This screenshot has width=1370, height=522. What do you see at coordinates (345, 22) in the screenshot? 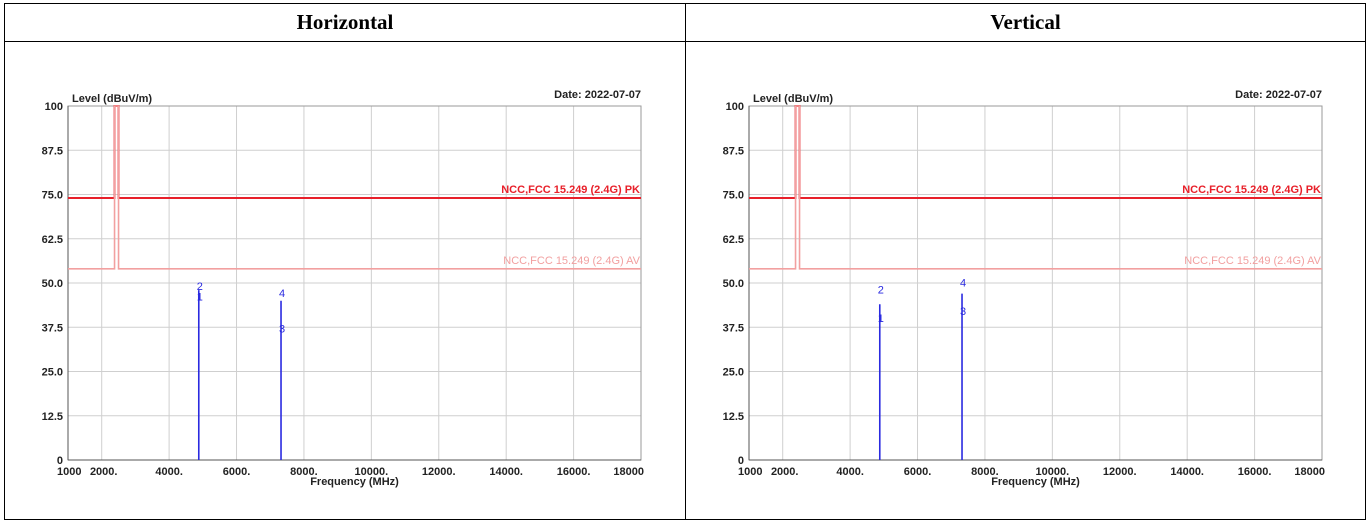
I see `header-horizontal: Horizontal` at bounding box center [345, 22].